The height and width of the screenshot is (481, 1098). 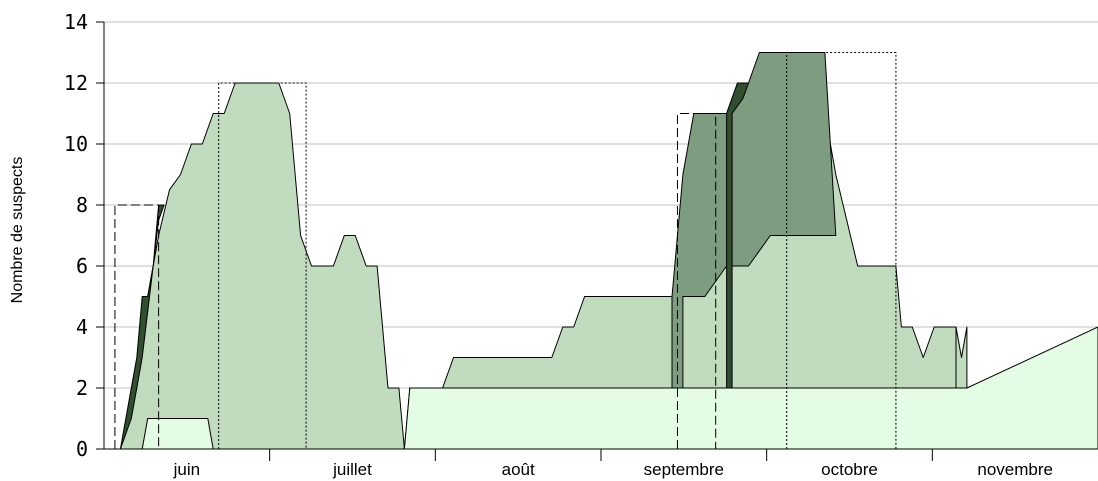 I want to click on x-tick-label: novembre, so click(x=1015, y=469).